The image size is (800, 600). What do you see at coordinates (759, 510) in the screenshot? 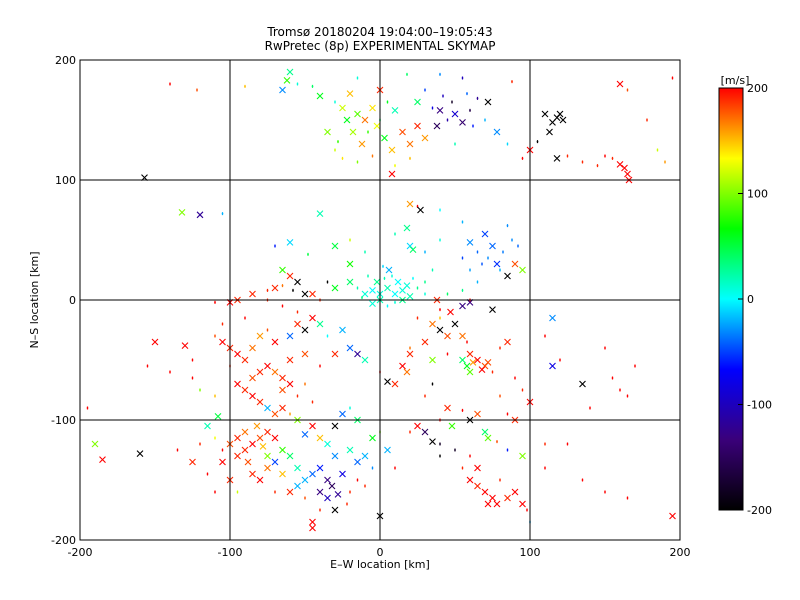
I see `colorbar-tick-label: -200` at bounding box center [759, 510].